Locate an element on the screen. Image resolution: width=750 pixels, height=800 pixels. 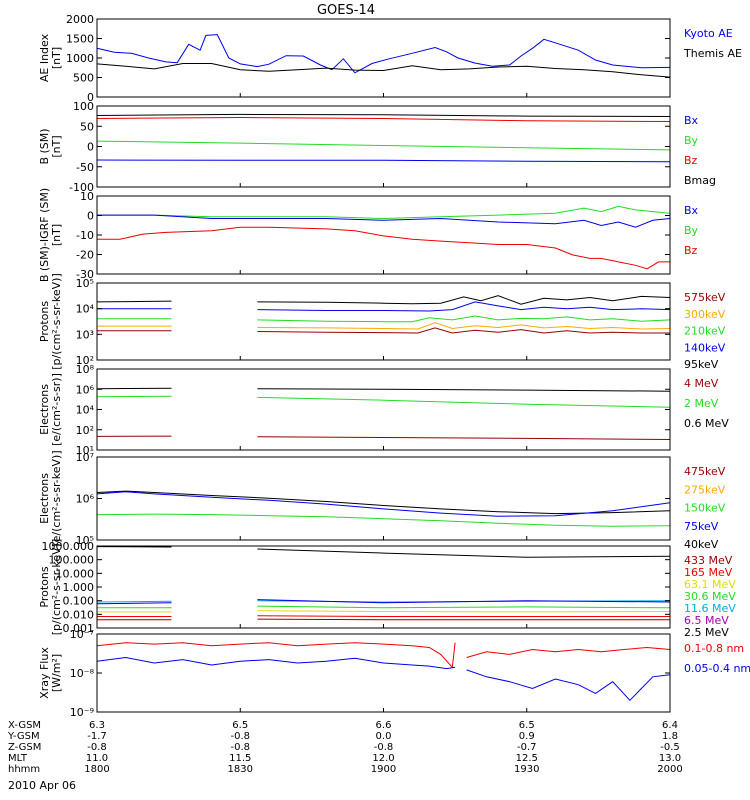
y-axis-label: B (SM)[nT] is located at coordinates (50, 146).